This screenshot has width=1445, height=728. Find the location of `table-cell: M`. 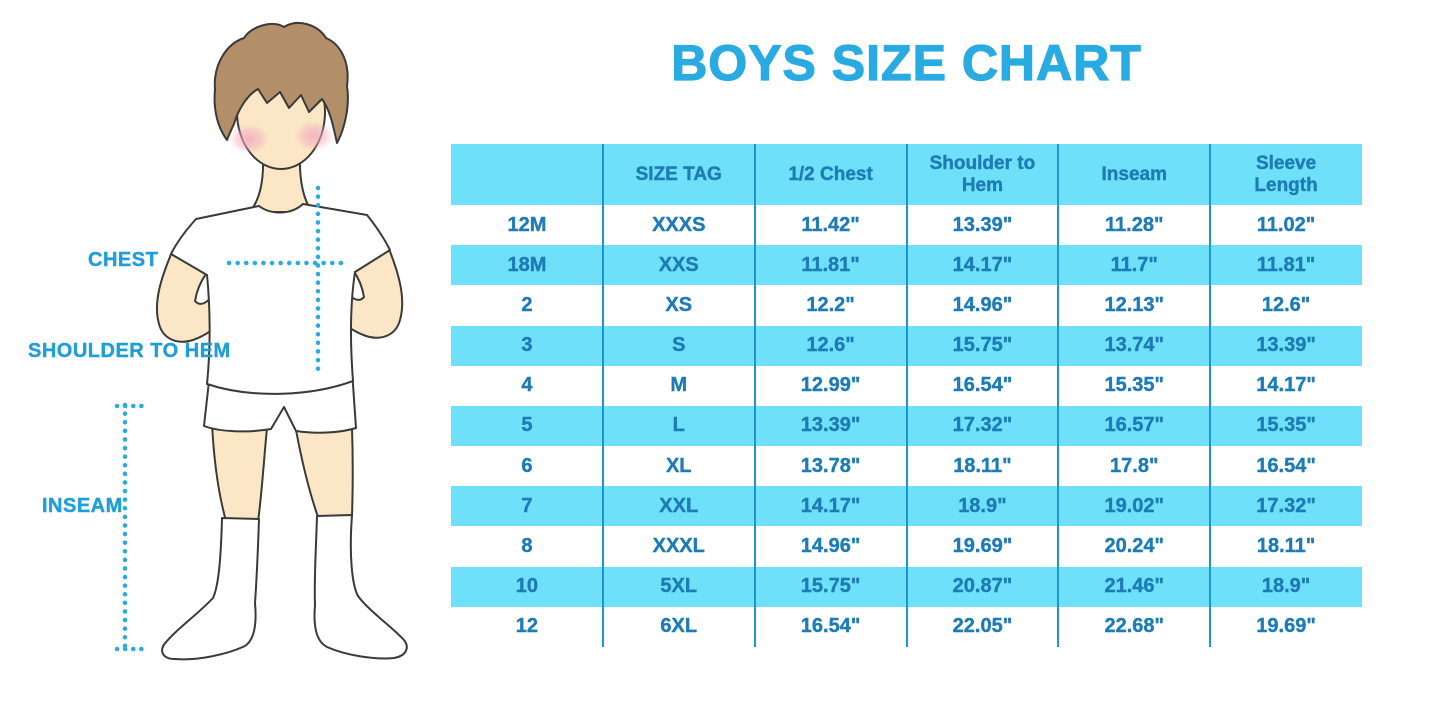

table-cell: M is located at coordinates (679, 385).